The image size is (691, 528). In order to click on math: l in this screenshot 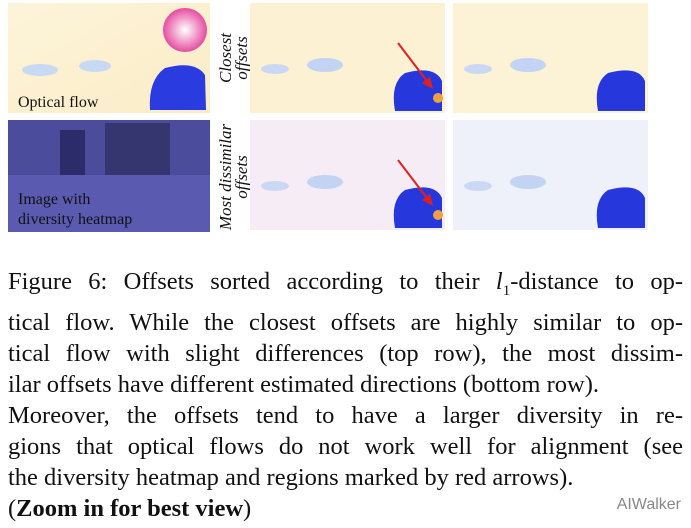, I will do `click(499, 281)`.